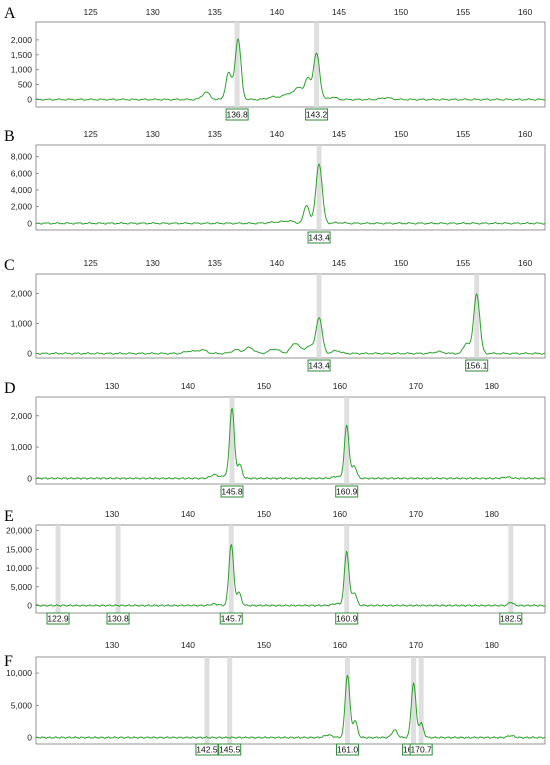 The width and height of the screenshot is (550, 765). What do you see at coordinates (22, 190) in the screenshot?
I see `y-tick-label: 4,000` at bounding box center [22, 190].